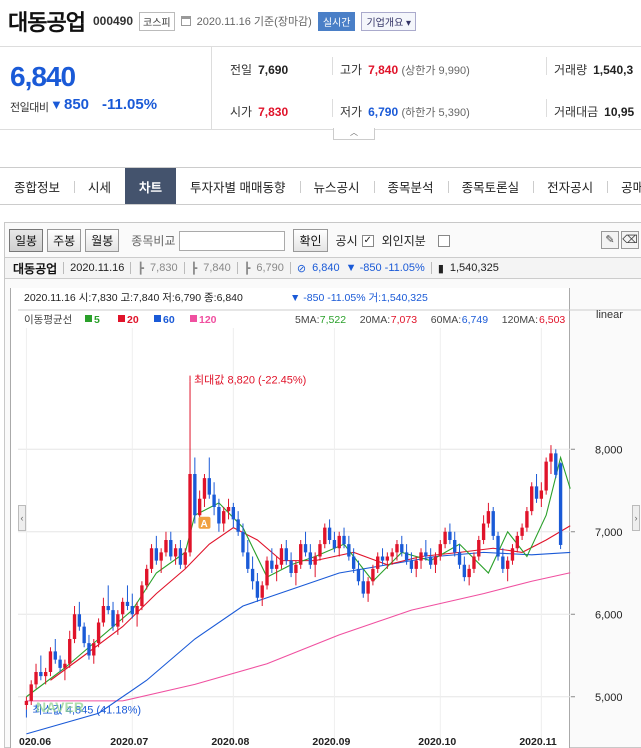  I want to click on monthly-button: 월봉, so click(102, 240).